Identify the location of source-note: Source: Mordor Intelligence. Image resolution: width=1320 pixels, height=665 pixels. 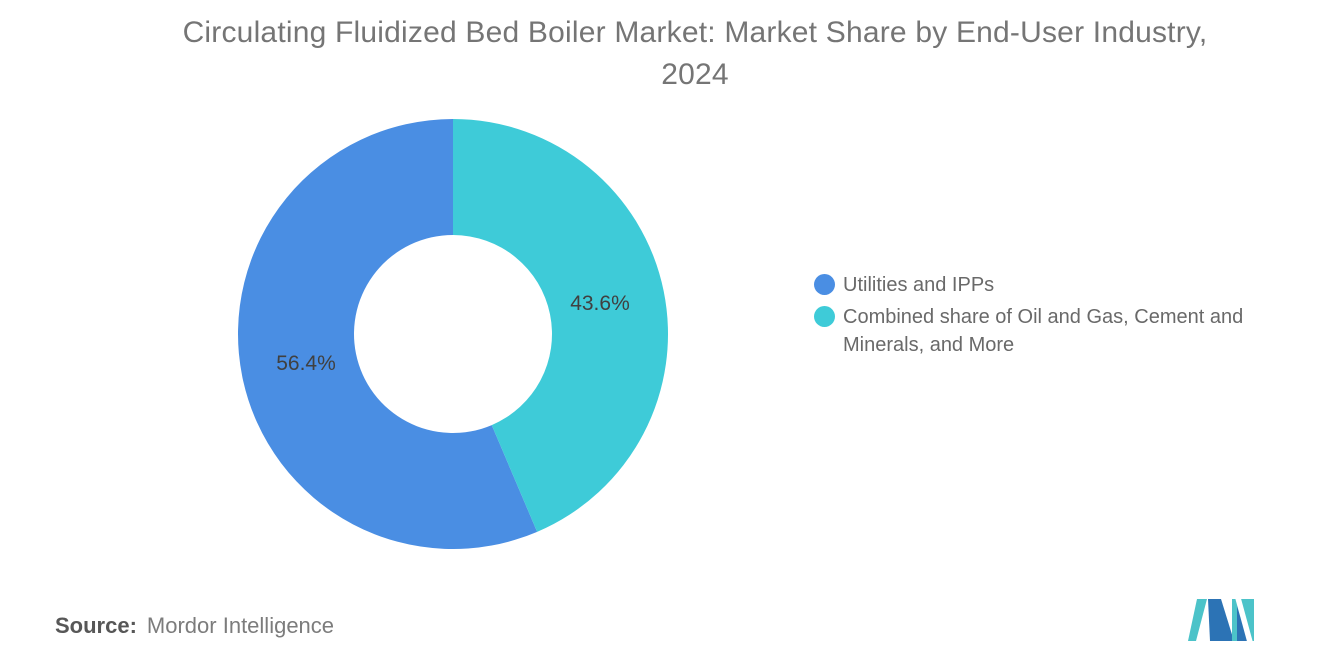
(194, 626).